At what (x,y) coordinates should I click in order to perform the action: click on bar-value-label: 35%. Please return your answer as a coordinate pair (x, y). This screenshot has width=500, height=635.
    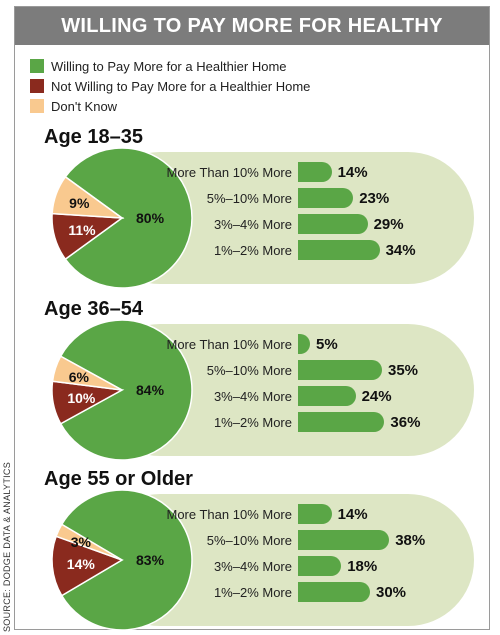
    Looking at the image, I should click on (403, 370).